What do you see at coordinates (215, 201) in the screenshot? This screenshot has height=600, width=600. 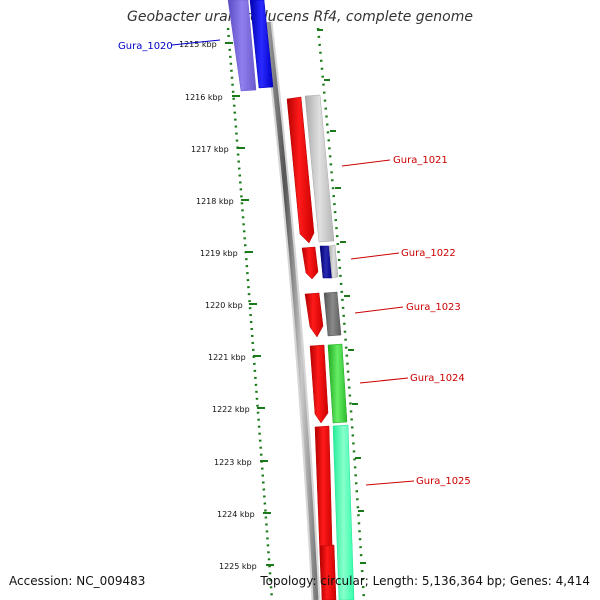 I see `tick-label: 1218 kbp` at bounding box center [215, 201].